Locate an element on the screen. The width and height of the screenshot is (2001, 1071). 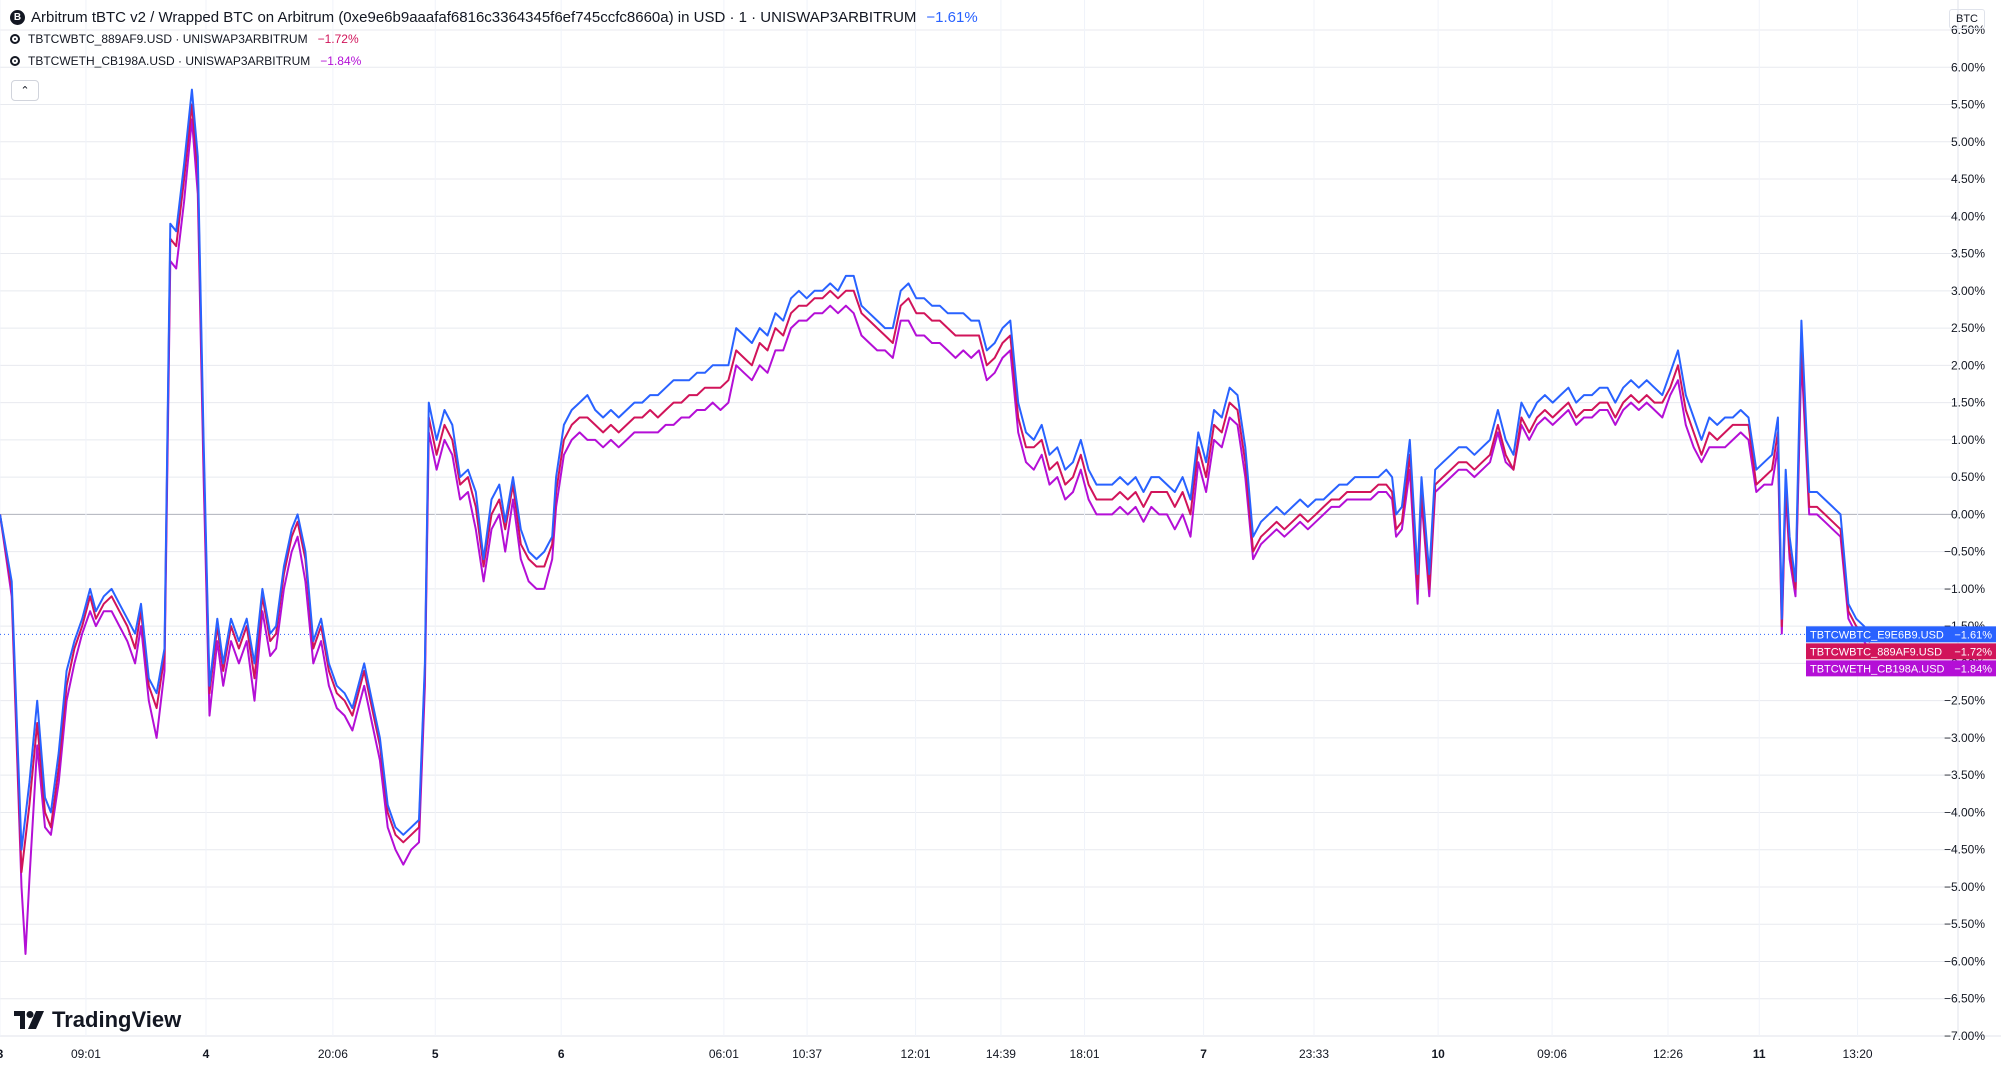
y-tick-label: −3.00% is located at coordinates (1964, 738).